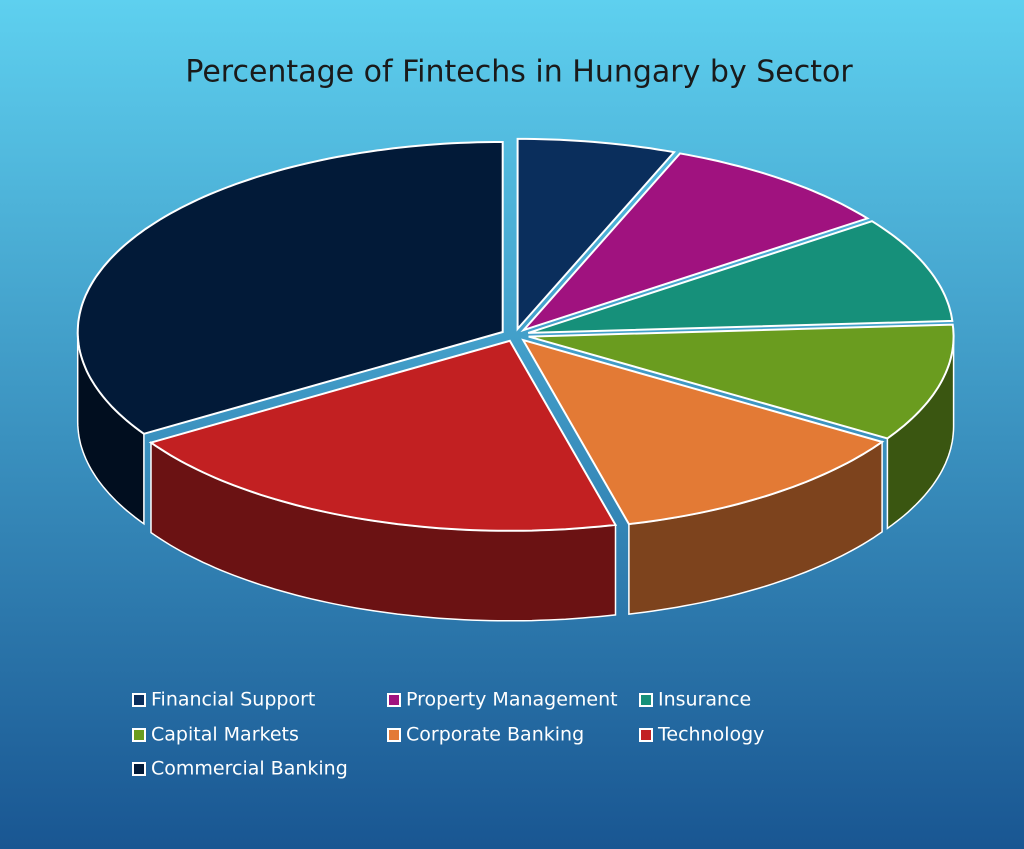 This screenshot has width=1024, height=849. What do you see at coordinates (704, 700) in the screenshot?
I see `legend-label: Insurance` at bounding box center [704, 700].